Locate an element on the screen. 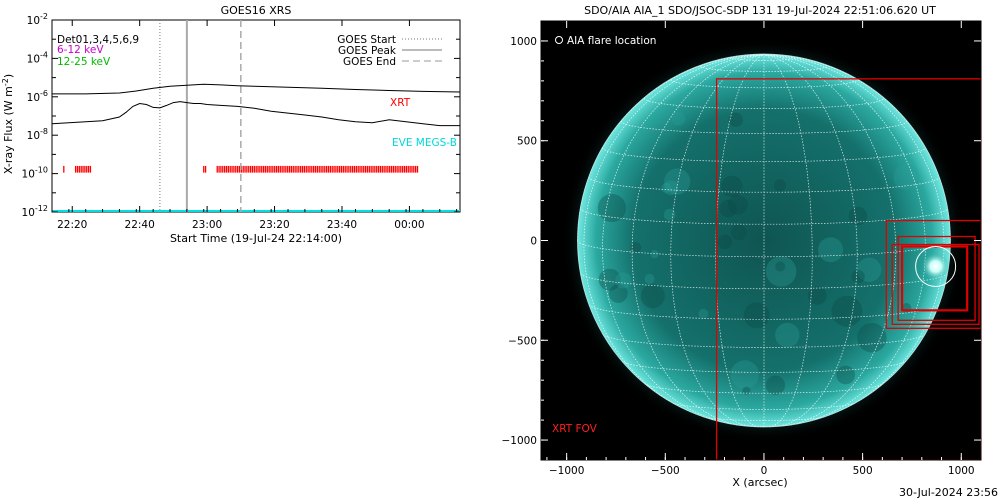  aia-y-tick-label: 0 is located at coordinates (533, 242).